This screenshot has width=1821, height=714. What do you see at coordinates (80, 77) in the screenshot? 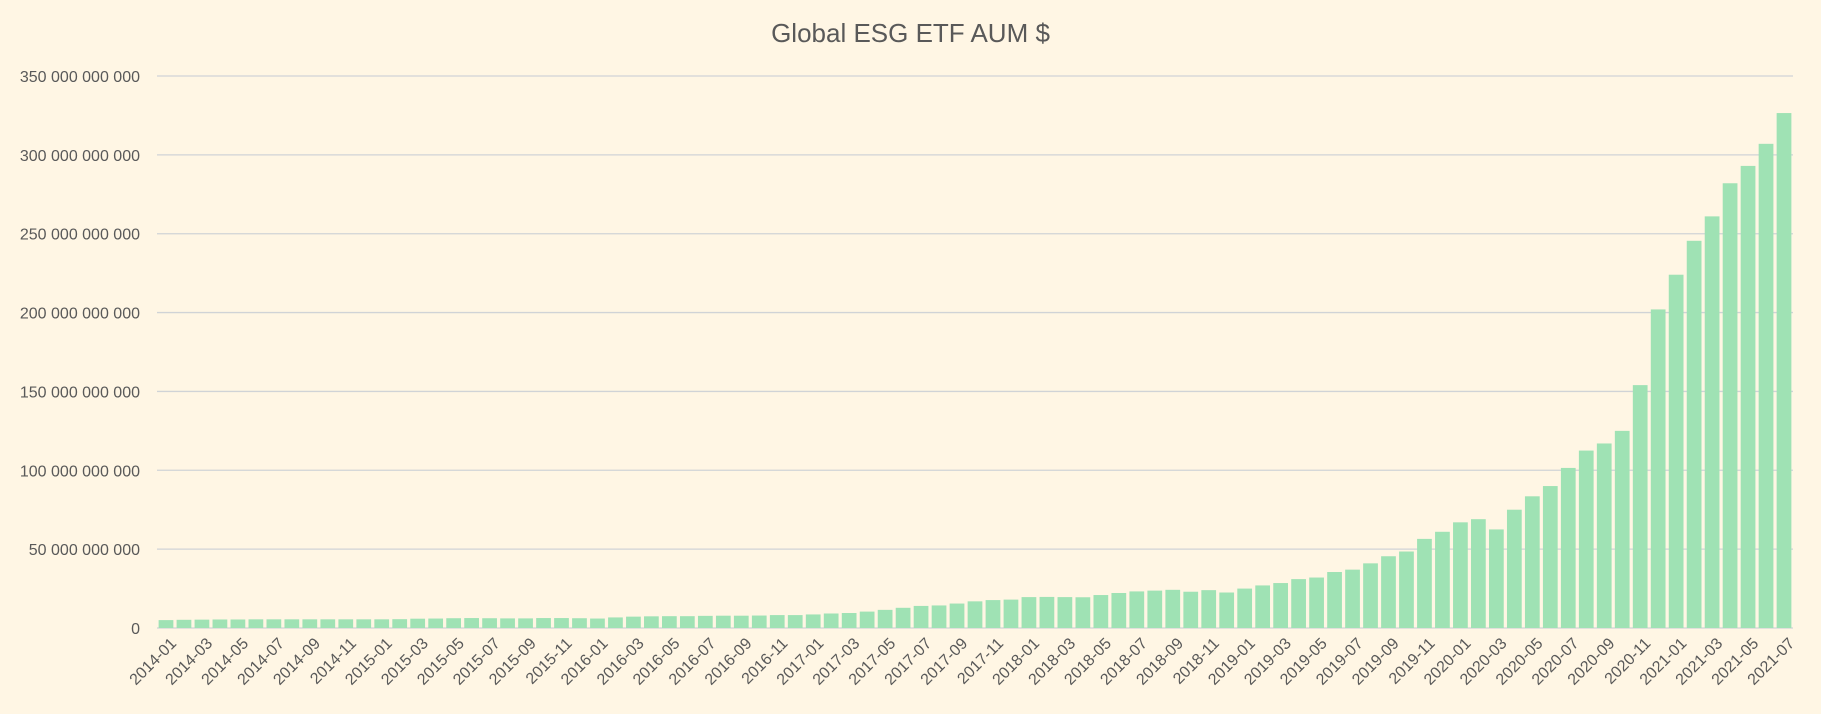
I see `y-tick-label: 350 000 000 000` at bounding box center [80, 77].